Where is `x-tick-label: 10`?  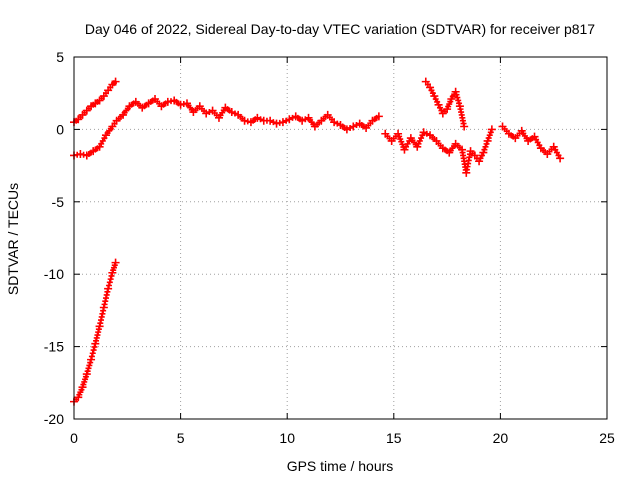 x-tick-label: 10 is located at coordinates (287, 438).